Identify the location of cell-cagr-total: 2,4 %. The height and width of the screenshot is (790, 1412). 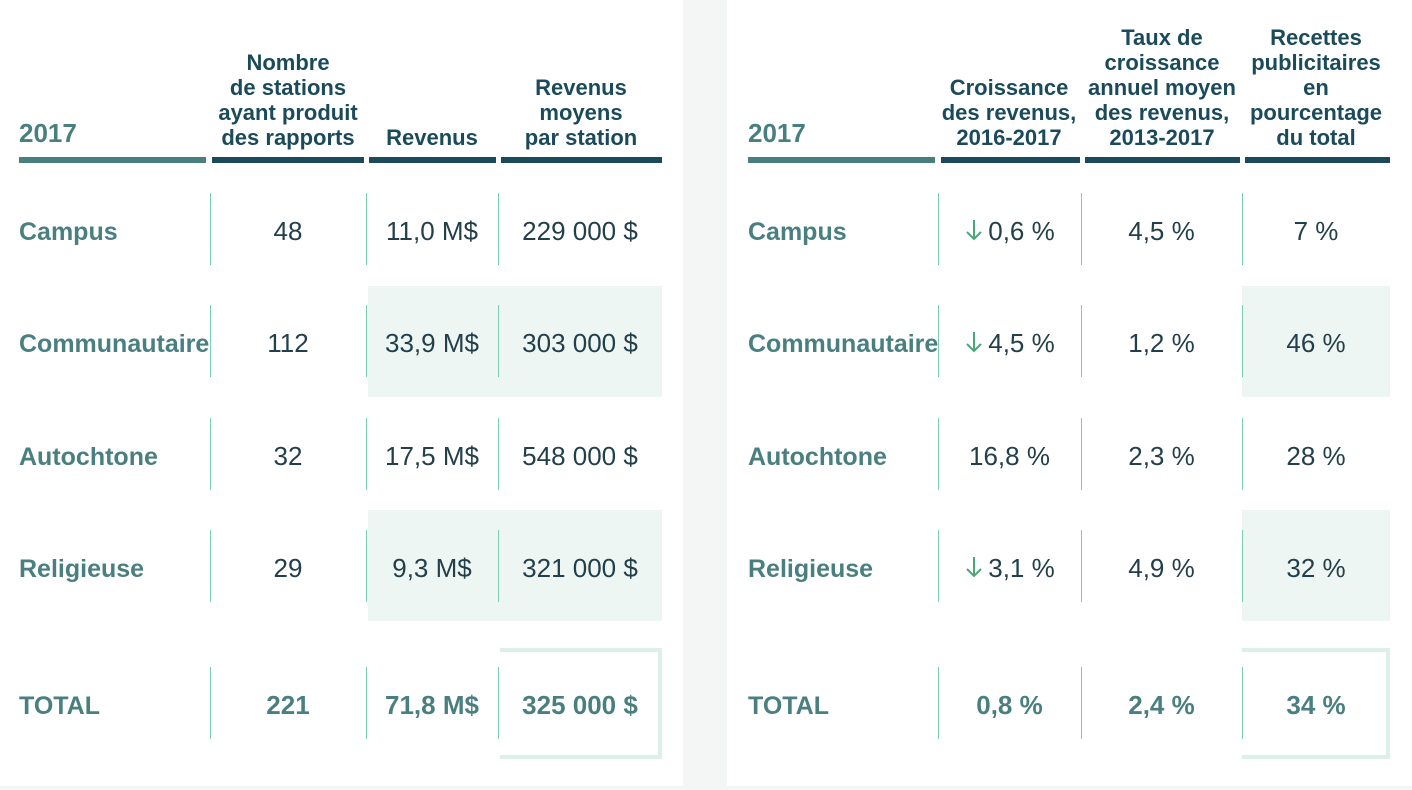
(1161, 705).